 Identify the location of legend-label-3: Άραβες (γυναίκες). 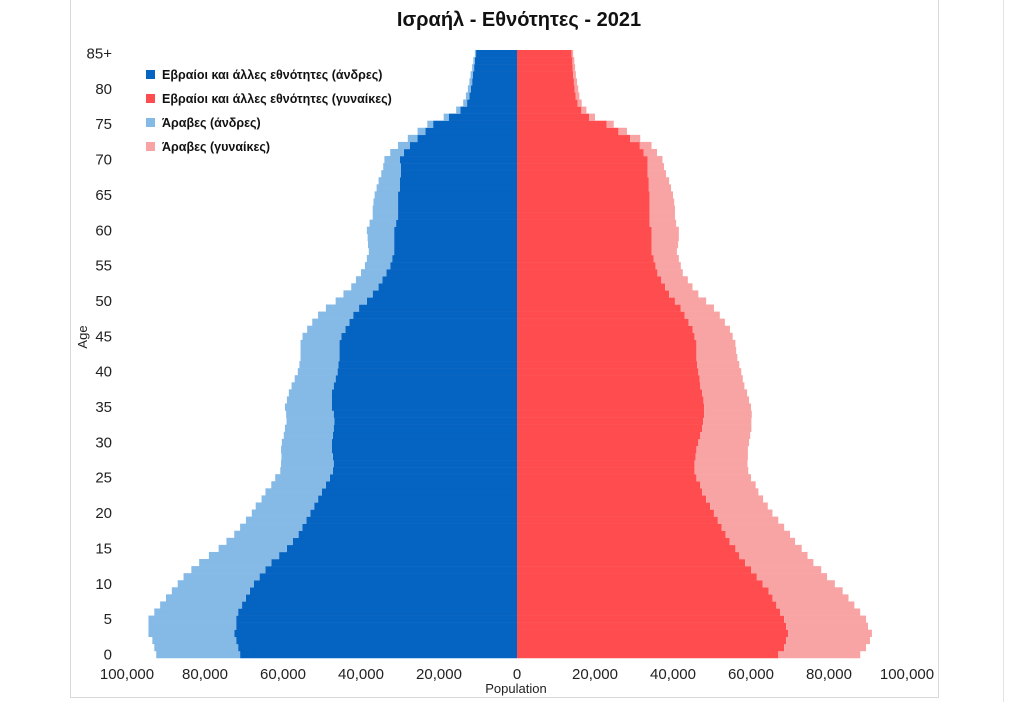
(216, 147).